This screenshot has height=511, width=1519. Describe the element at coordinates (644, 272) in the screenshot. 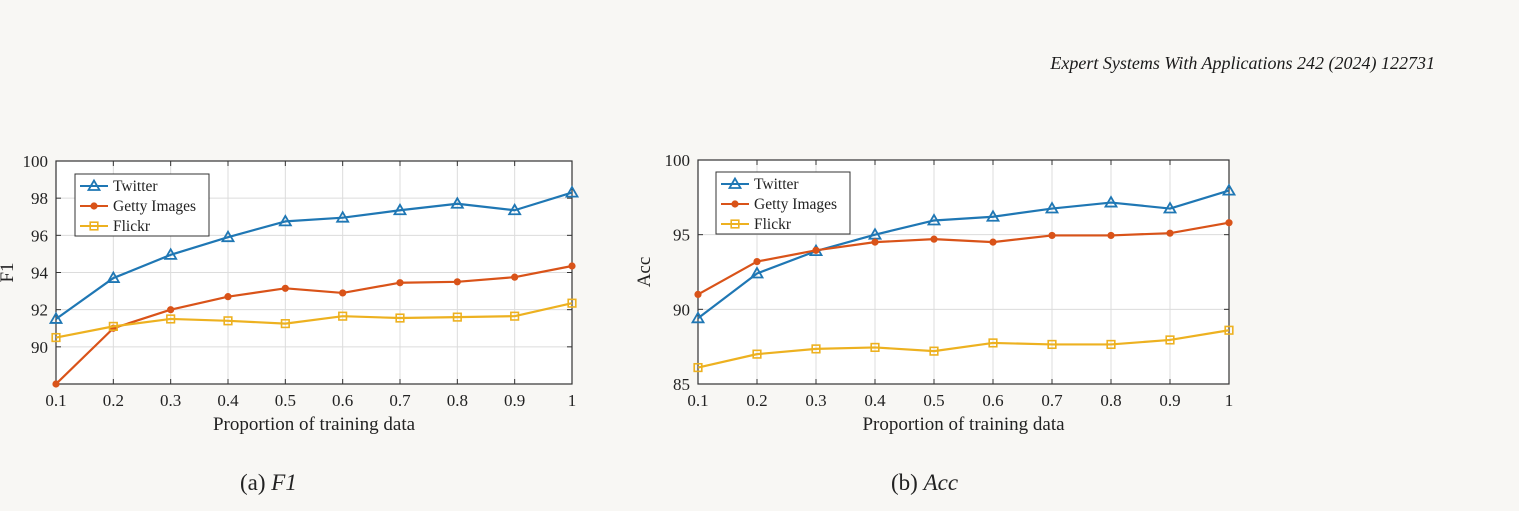

I see `acc-ylabel: Acc` at that location.